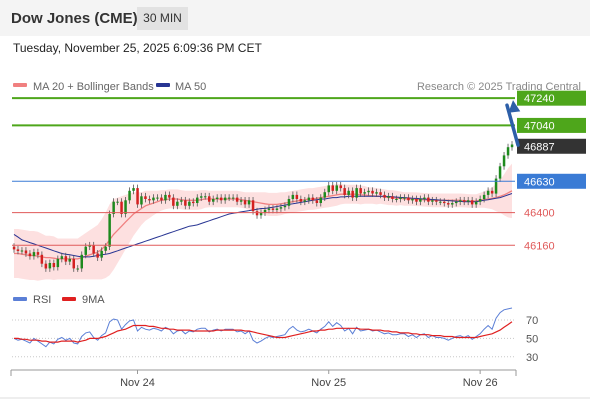 This screenshot has height=400, width=590. I want to click on level-tag-47240: 47240, so click(551, 98).